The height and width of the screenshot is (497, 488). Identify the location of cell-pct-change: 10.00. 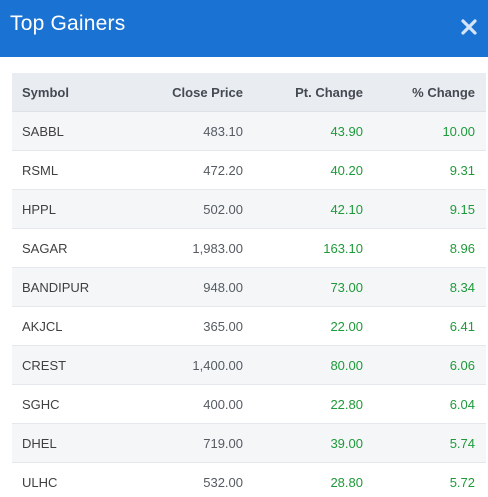
(424, 131).